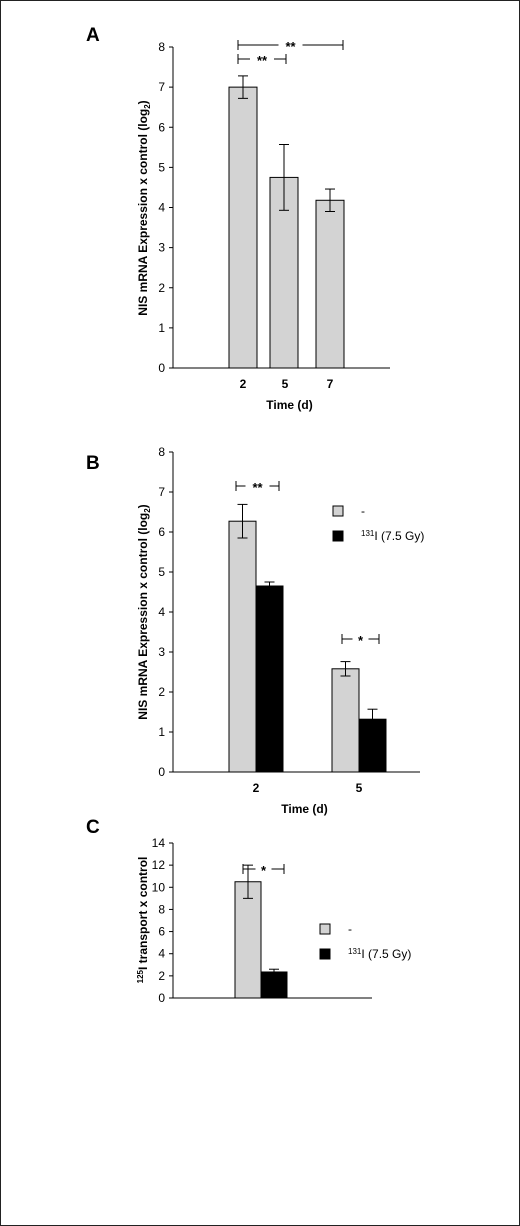 Image resolution: width=520 pixels, height=1226 pixels. I want to click on panel-a-ytick-label: 1, so click(161, 328).